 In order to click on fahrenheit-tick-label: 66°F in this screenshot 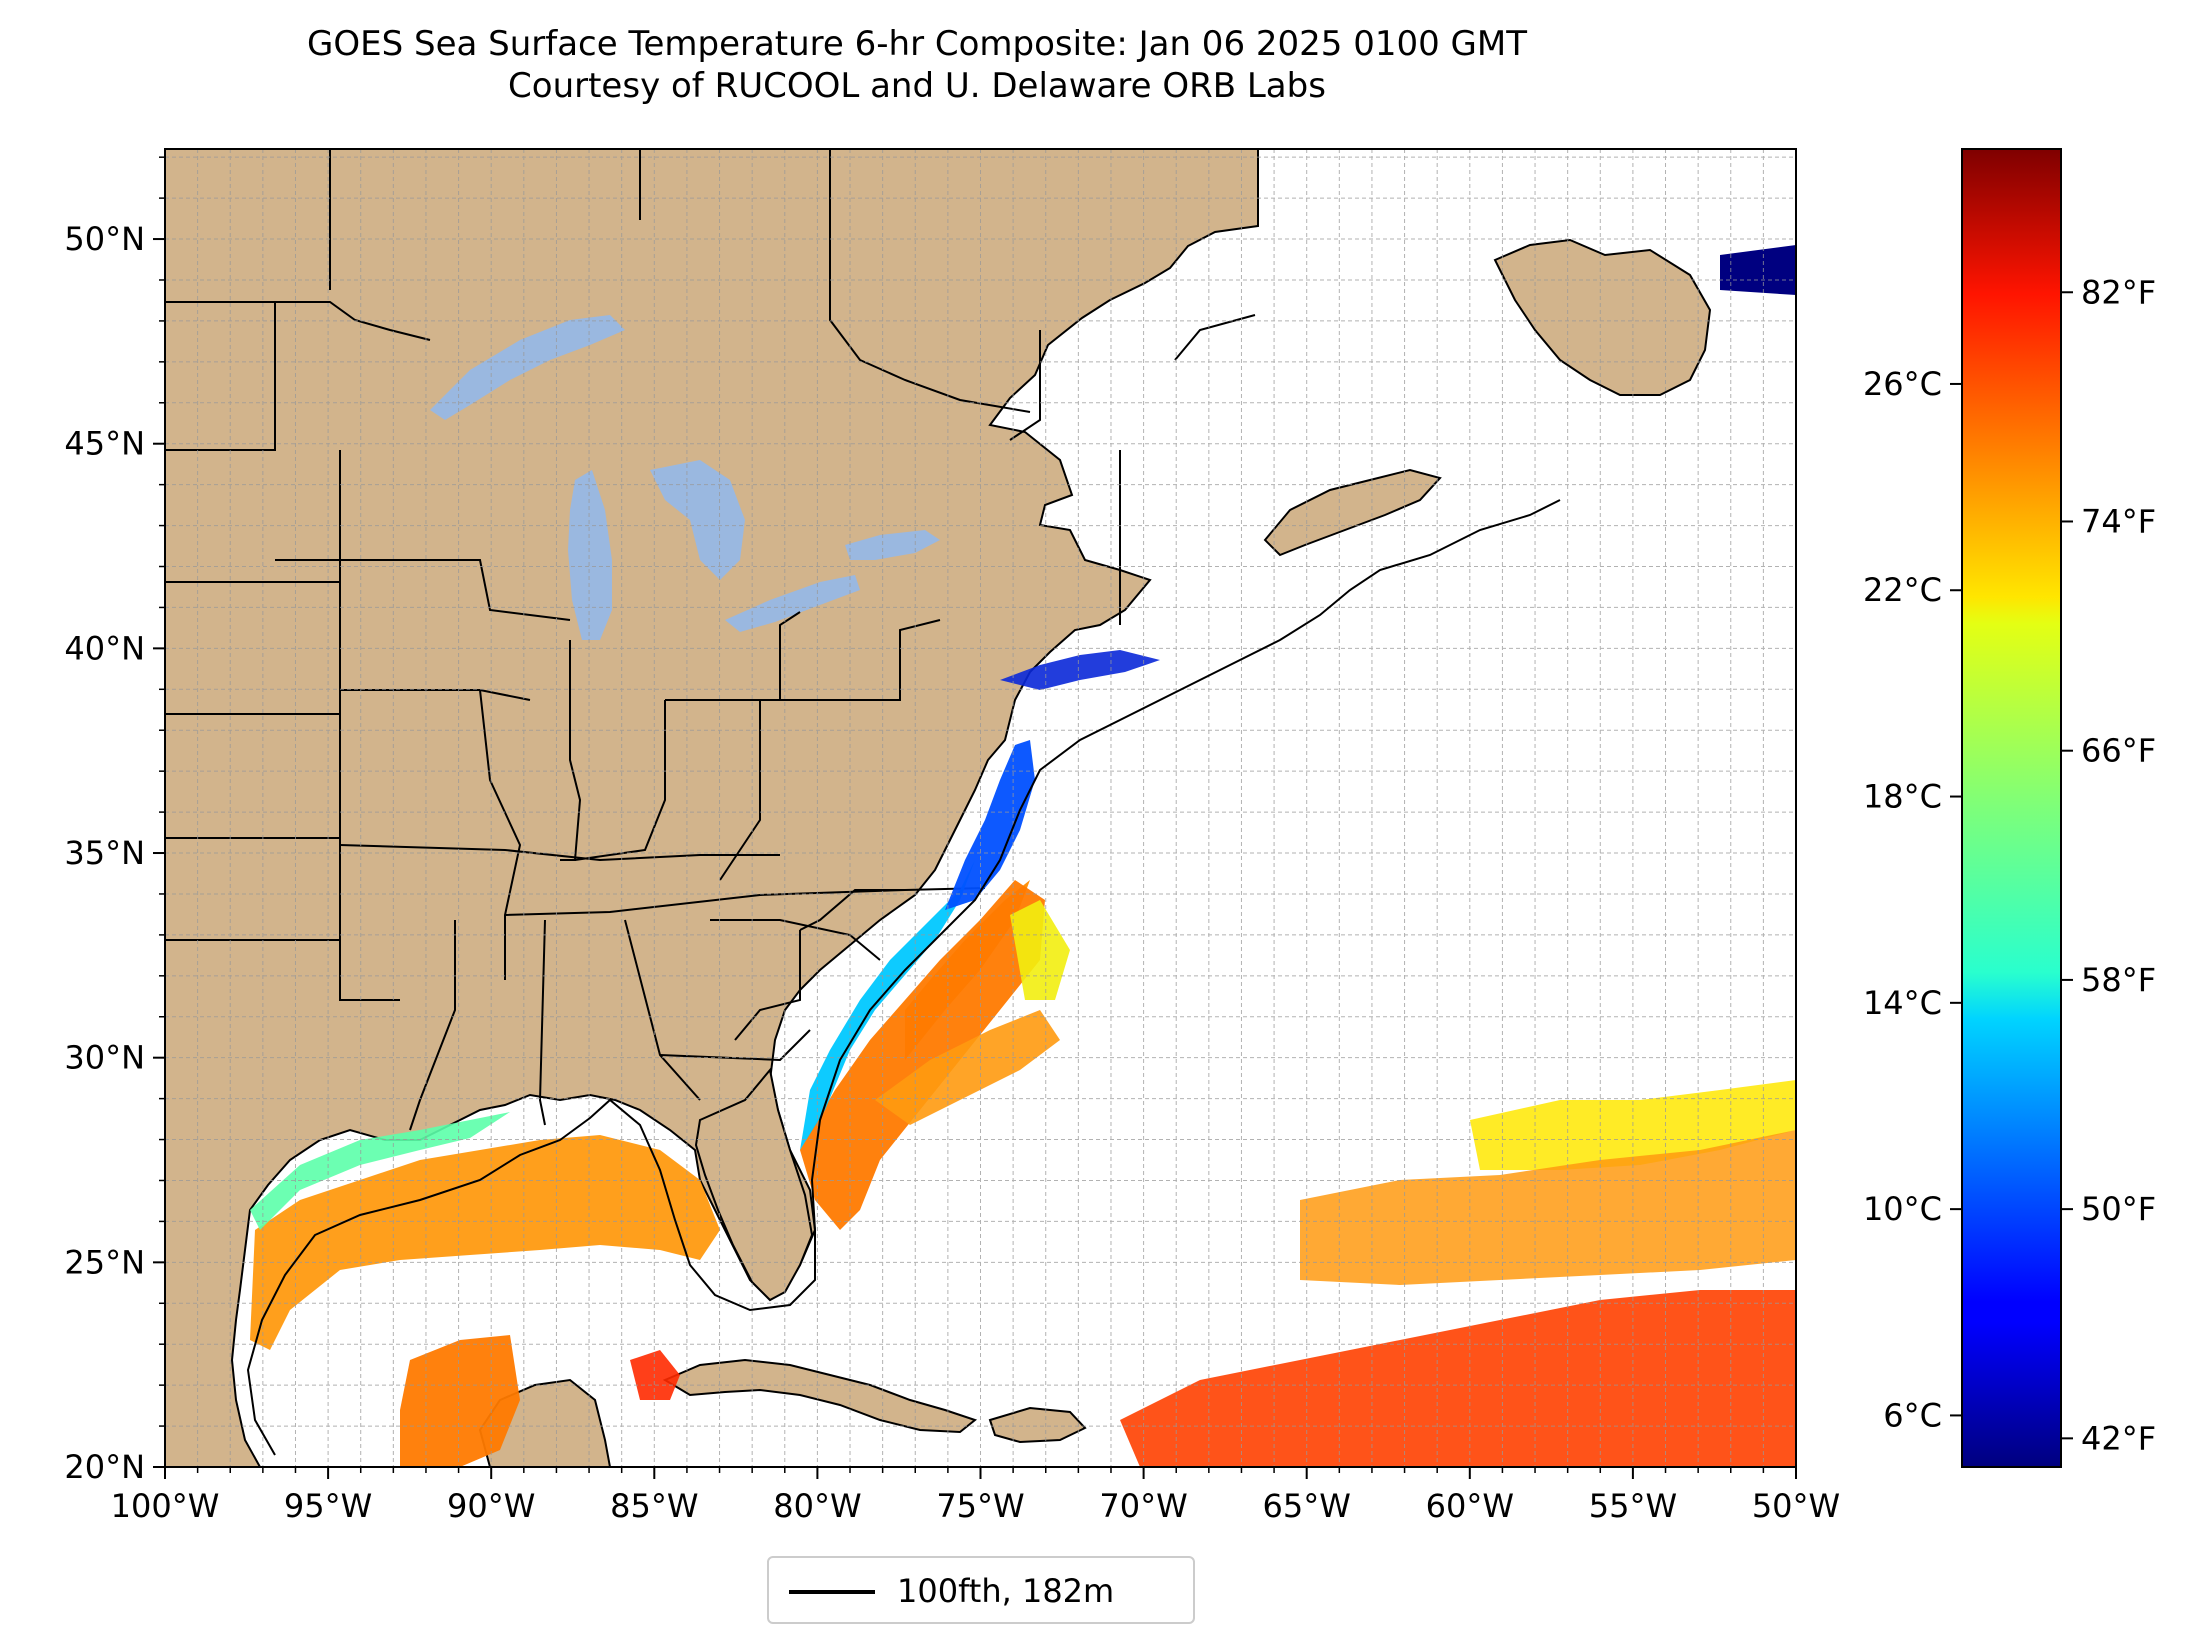, I will do `click(2118, 751)`.